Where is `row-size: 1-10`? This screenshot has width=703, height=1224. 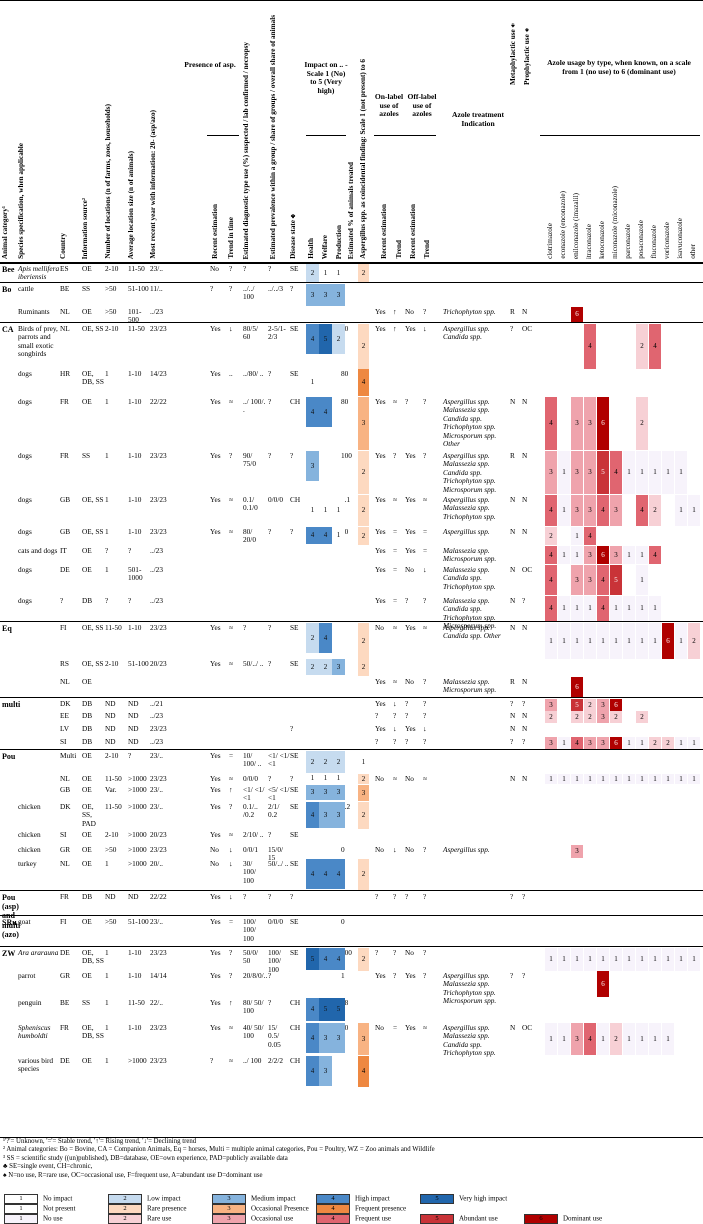
row-size: 1-10 is located at coordinates (135, 627).